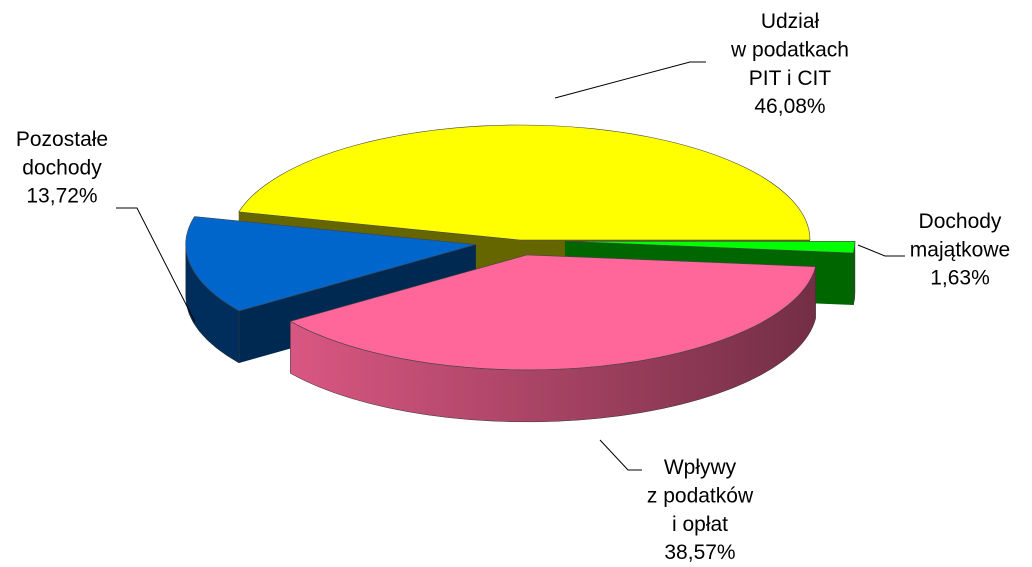 This screenshot has width=1032, height=567. I want to click on slice-label: Pozostałe dochody, so click(62, 154).